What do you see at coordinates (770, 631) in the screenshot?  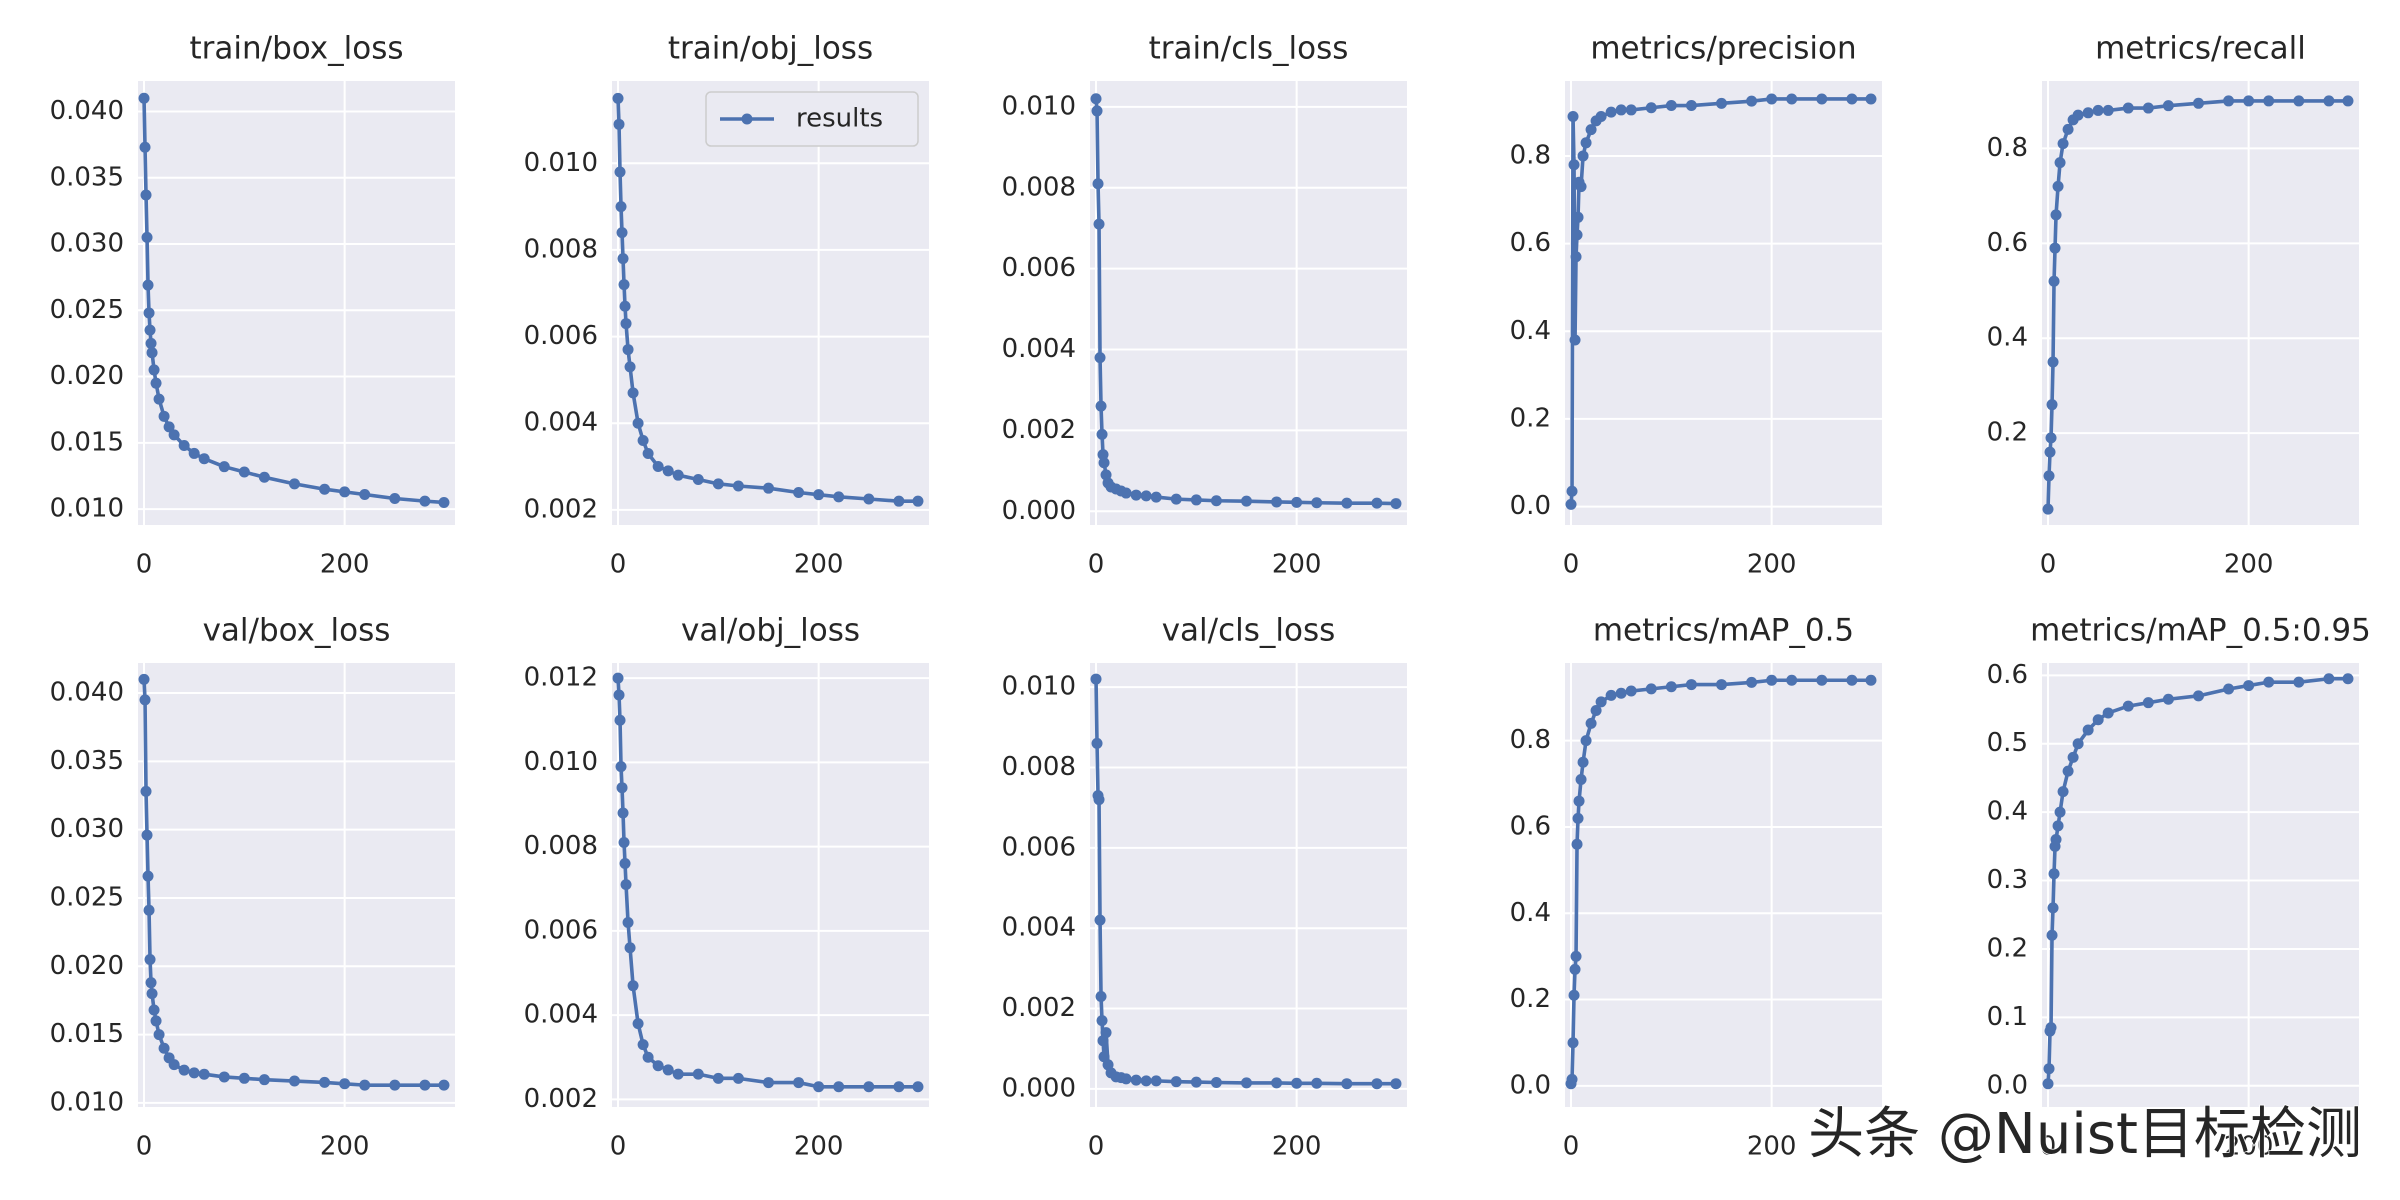 I see `chart-title: val/obj_loss` at bounding box center [770, 631].